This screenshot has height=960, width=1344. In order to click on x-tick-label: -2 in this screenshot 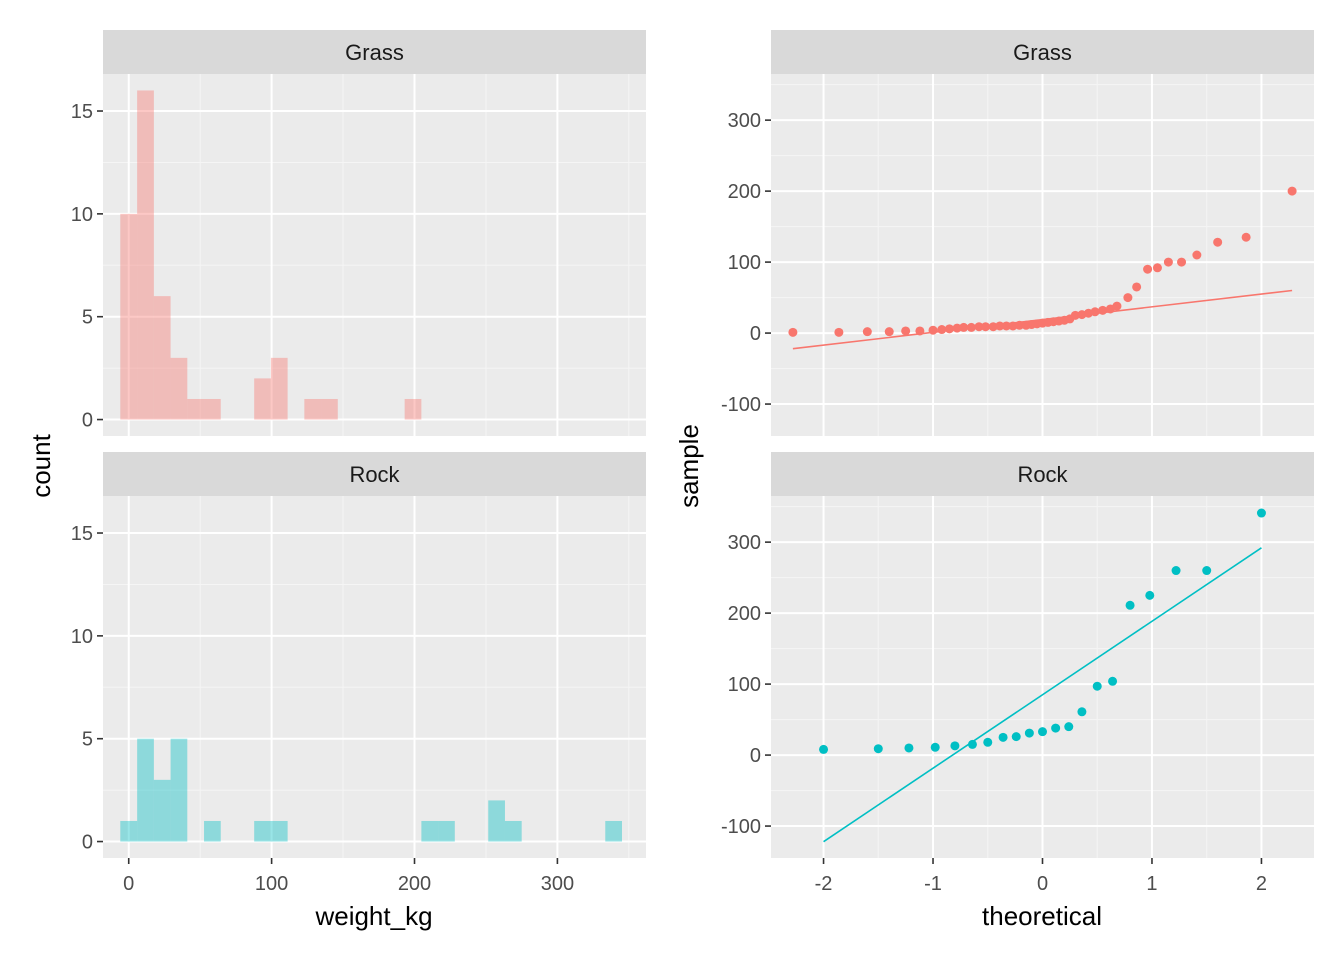, I will do `click(824, 884)`.